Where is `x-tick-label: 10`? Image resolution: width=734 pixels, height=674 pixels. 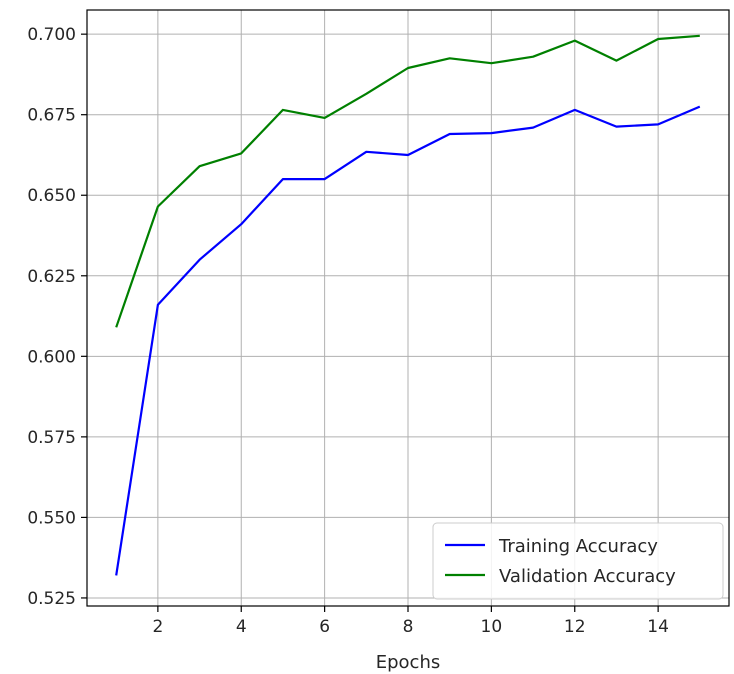 x-tick-label: 10 is located at coordinates (492, 627).